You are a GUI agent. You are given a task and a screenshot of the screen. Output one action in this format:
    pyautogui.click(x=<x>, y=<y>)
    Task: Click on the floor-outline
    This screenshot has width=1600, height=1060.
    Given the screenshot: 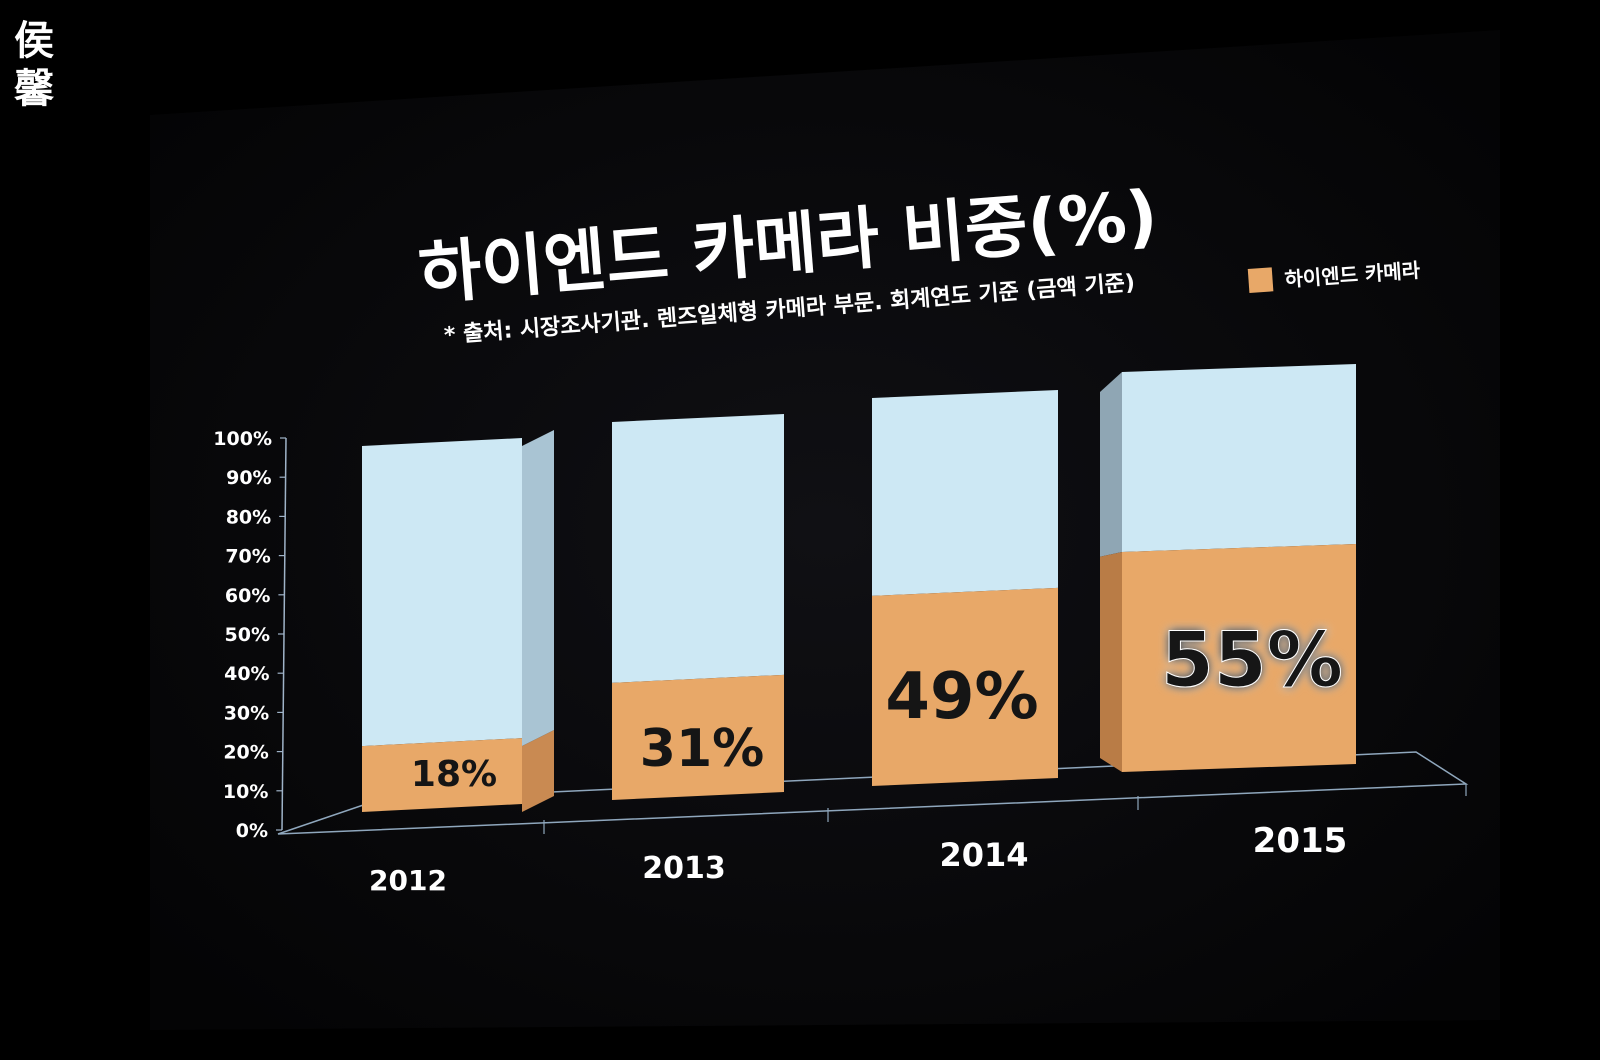 What is the action you would take?
    pyautogui.click(x=873, y=793)
    